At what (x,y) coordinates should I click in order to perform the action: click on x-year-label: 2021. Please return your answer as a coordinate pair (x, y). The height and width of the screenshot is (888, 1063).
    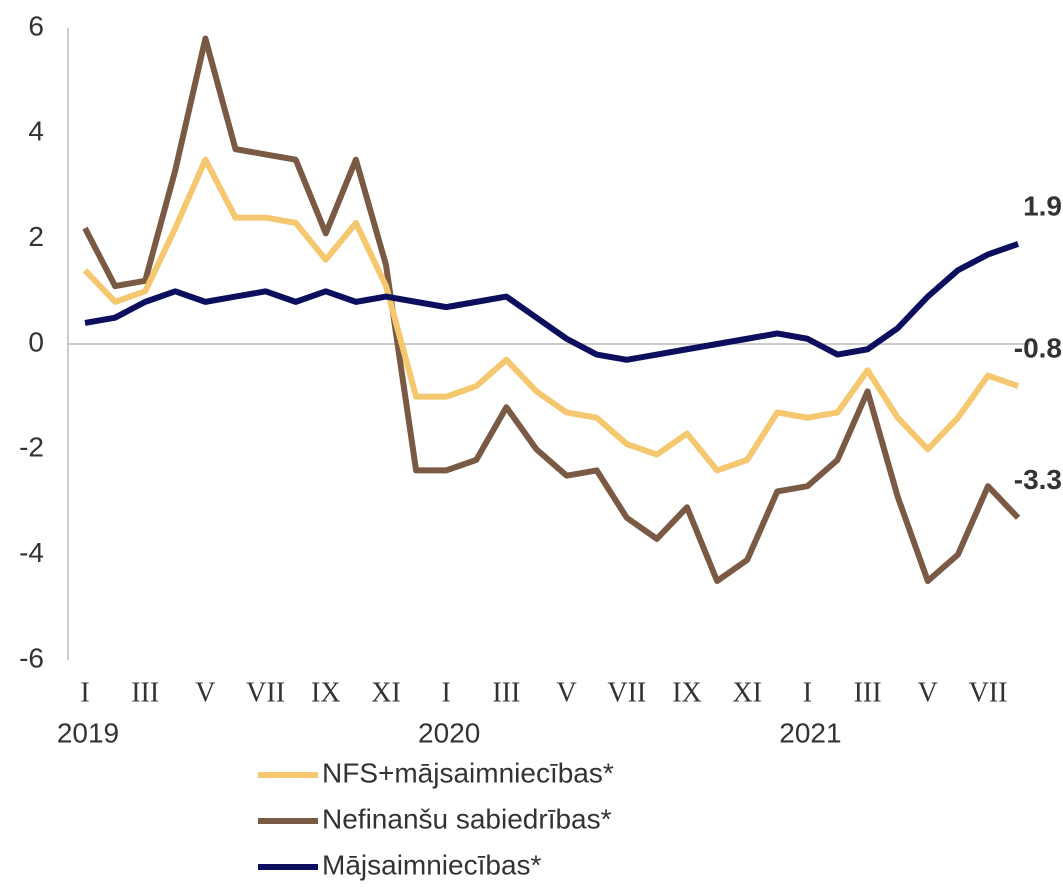
    Looking at the image, I should click on (810, 732).